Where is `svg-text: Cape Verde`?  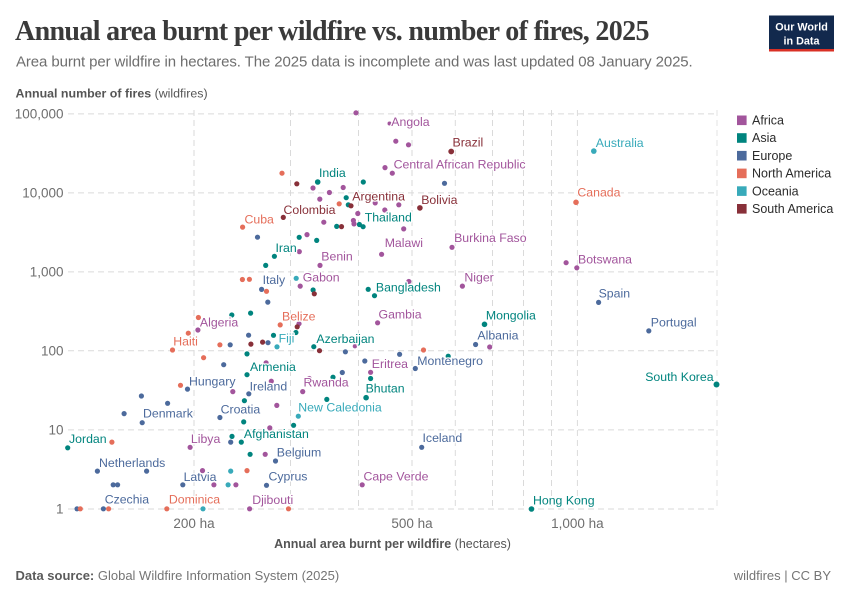
svg-text: Cape Verde is located at coordinates (396, 476).